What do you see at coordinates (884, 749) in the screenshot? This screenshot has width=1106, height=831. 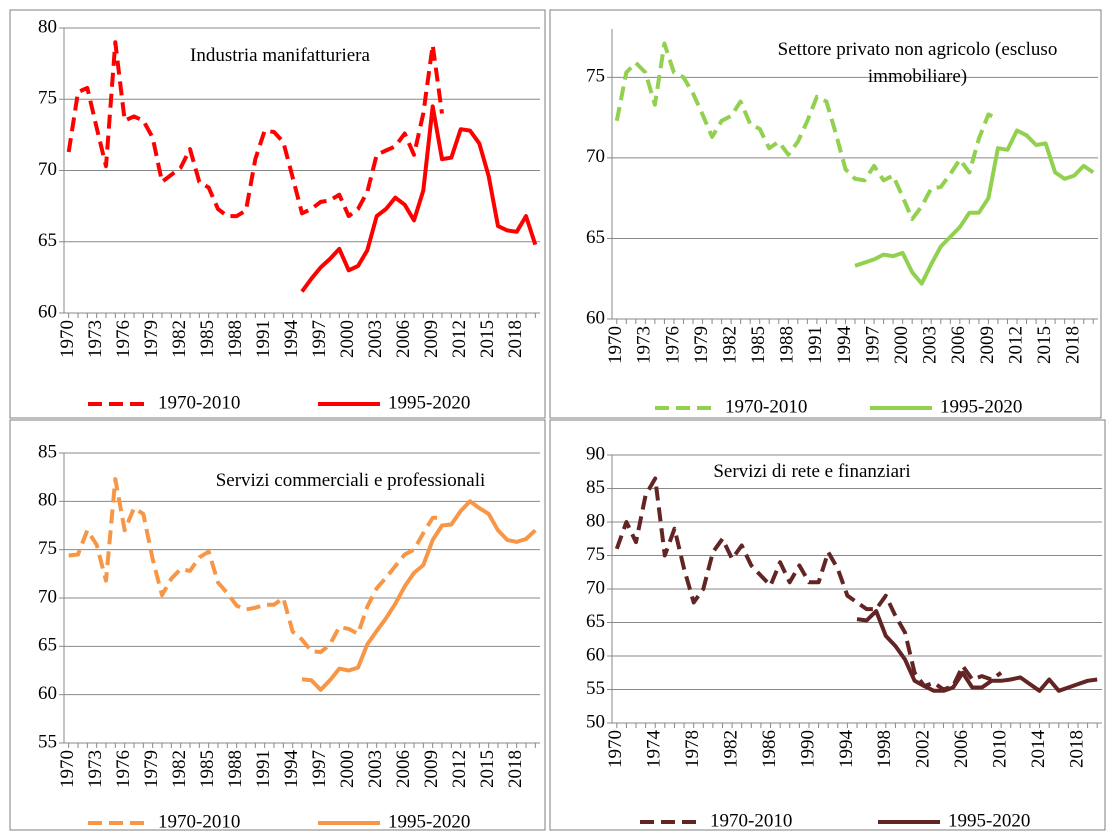 I see `x-tick-label: 1998` at bounding box center [884, 749].